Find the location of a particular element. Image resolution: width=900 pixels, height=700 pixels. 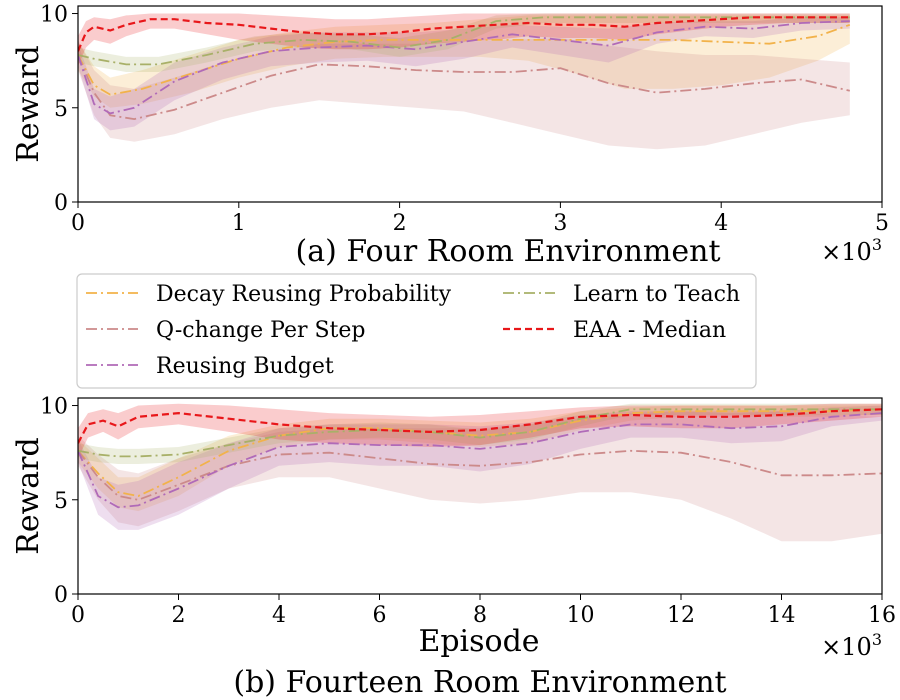

legend-frame is located at coordinates (416, 331).